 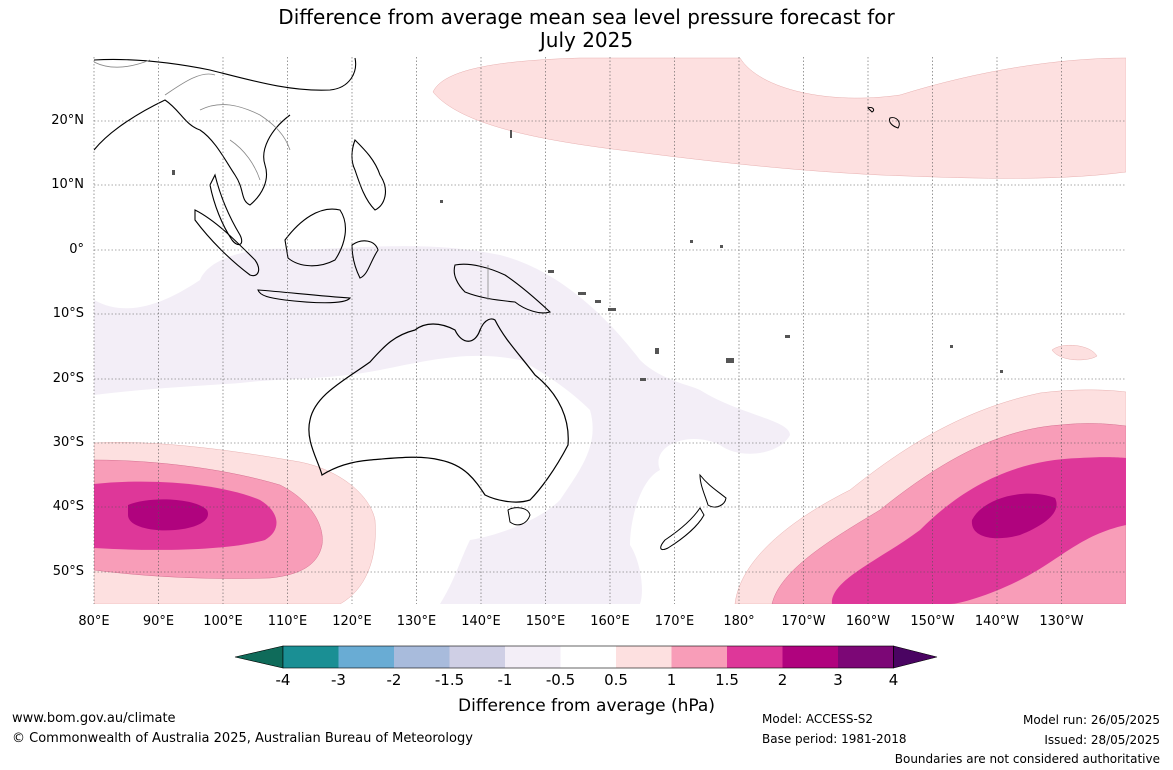 What do you see at coordinates (304, 296) in the screenshot?
I see `java-coastline` at bounding box center [304, 296].